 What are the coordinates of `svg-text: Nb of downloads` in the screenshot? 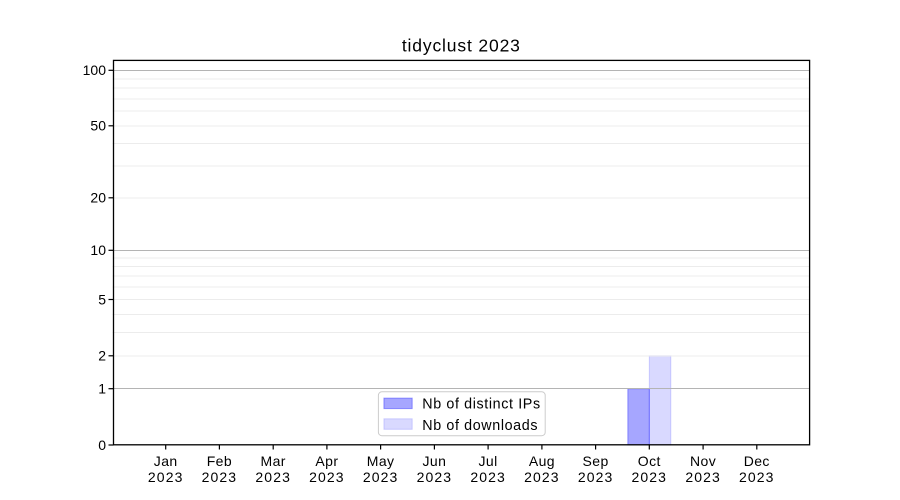 It's located at (480, 426).